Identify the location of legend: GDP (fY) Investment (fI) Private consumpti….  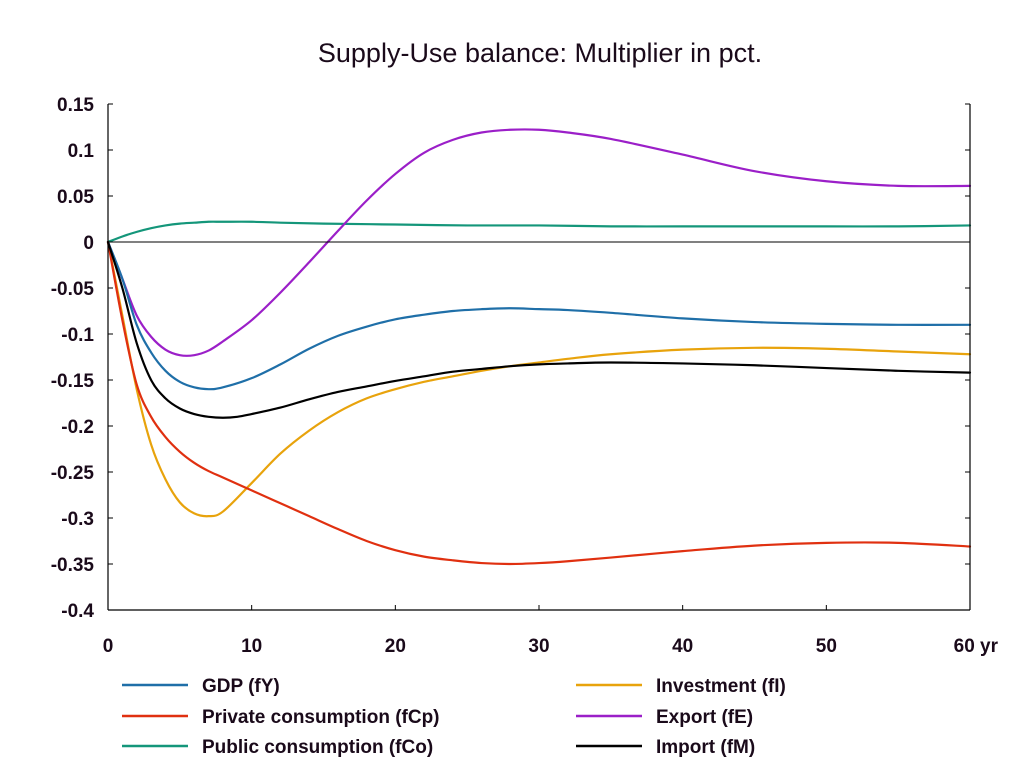
(454, 717).